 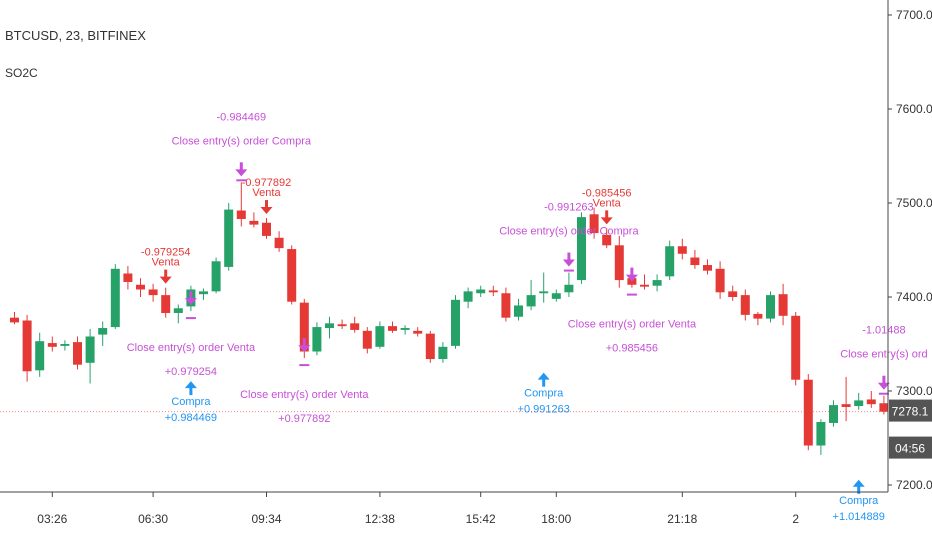 I want to click on sell-value-label: -0.979254, so click(x=166, y=253).